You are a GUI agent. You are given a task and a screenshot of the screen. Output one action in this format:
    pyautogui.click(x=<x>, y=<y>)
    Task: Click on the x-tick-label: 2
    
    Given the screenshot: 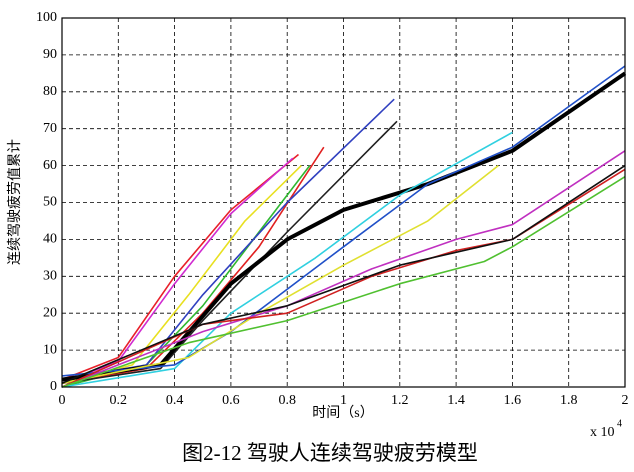 What is the action you would take?
    pyautogui.click(x=625, y=400)
    